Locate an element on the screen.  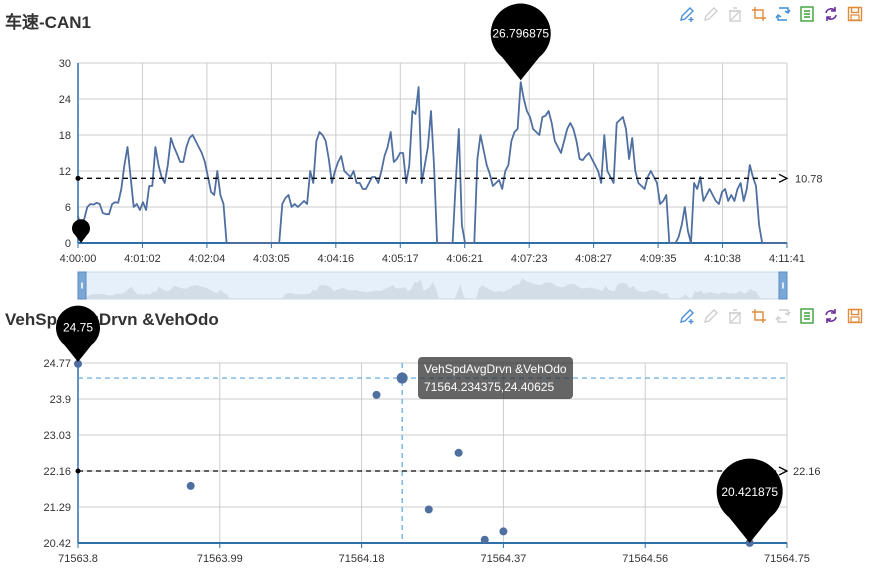
chart2-toolbar is located at coordinates (770, 315).